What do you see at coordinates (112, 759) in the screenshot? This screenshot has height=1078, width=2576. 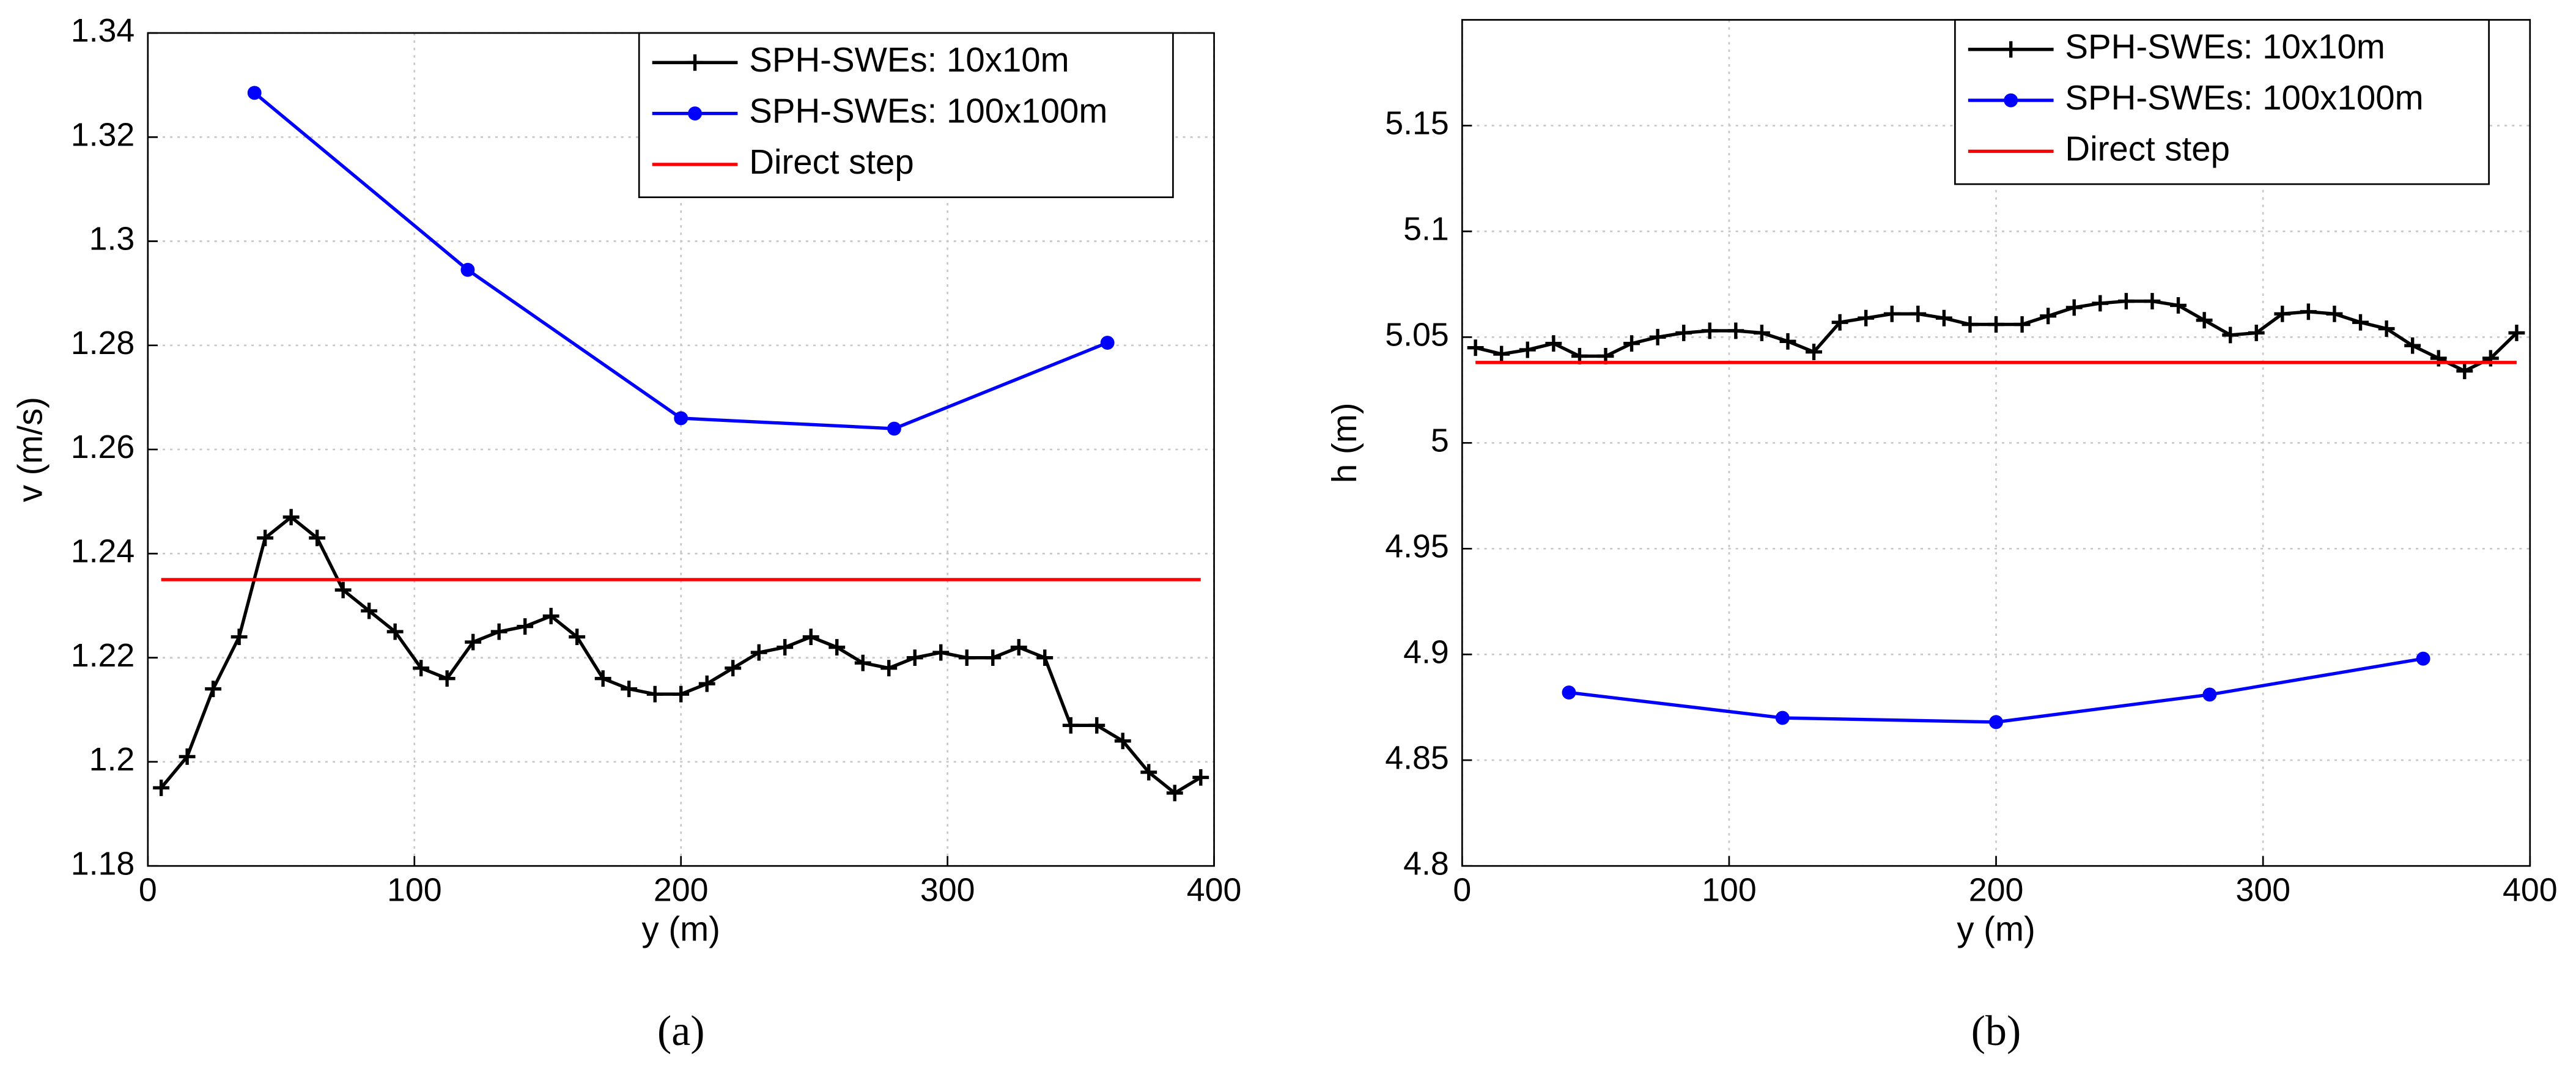 I see `y-tick-label: 1.2` at bounding box center [112, 759].